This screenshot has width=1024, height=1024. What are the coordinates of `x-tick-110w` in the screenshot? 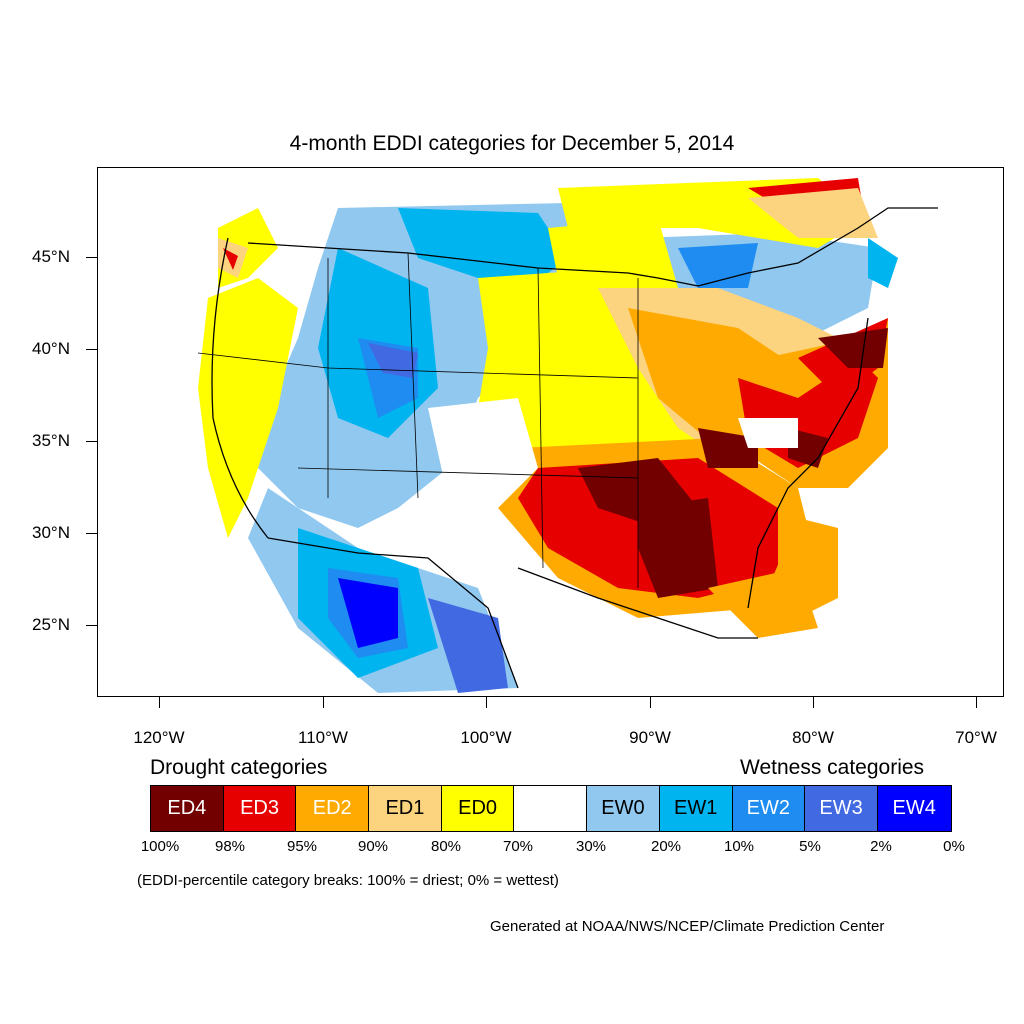 It's located at (323, 702).